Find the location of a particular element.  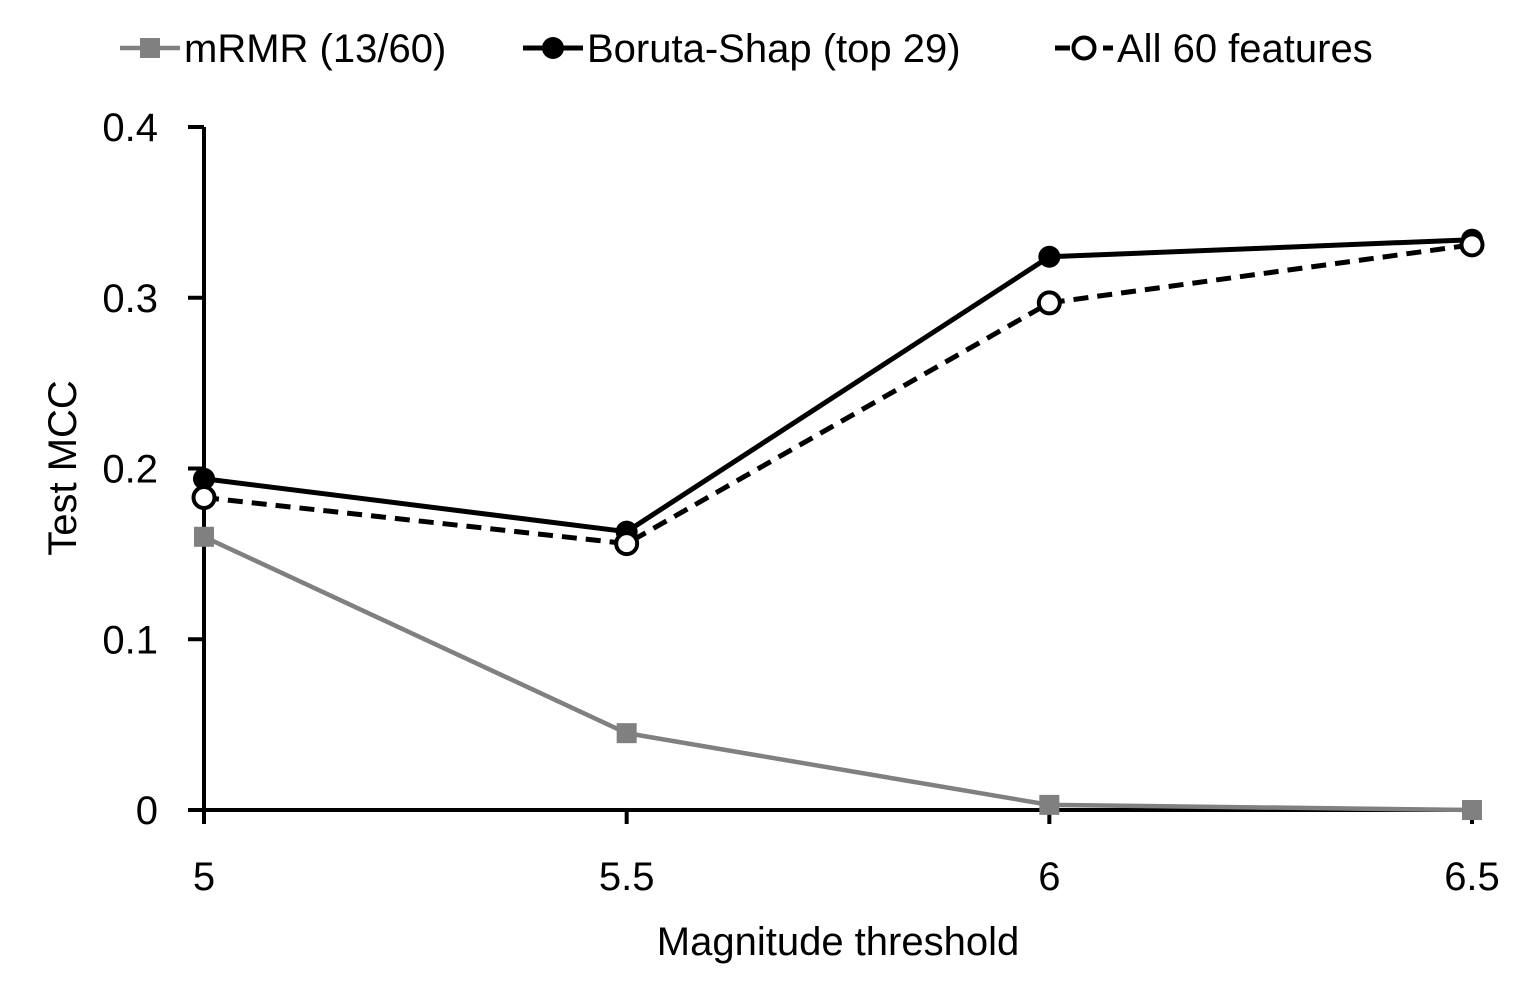

y-tick-label: 0 is located at coordinates (147, 811).